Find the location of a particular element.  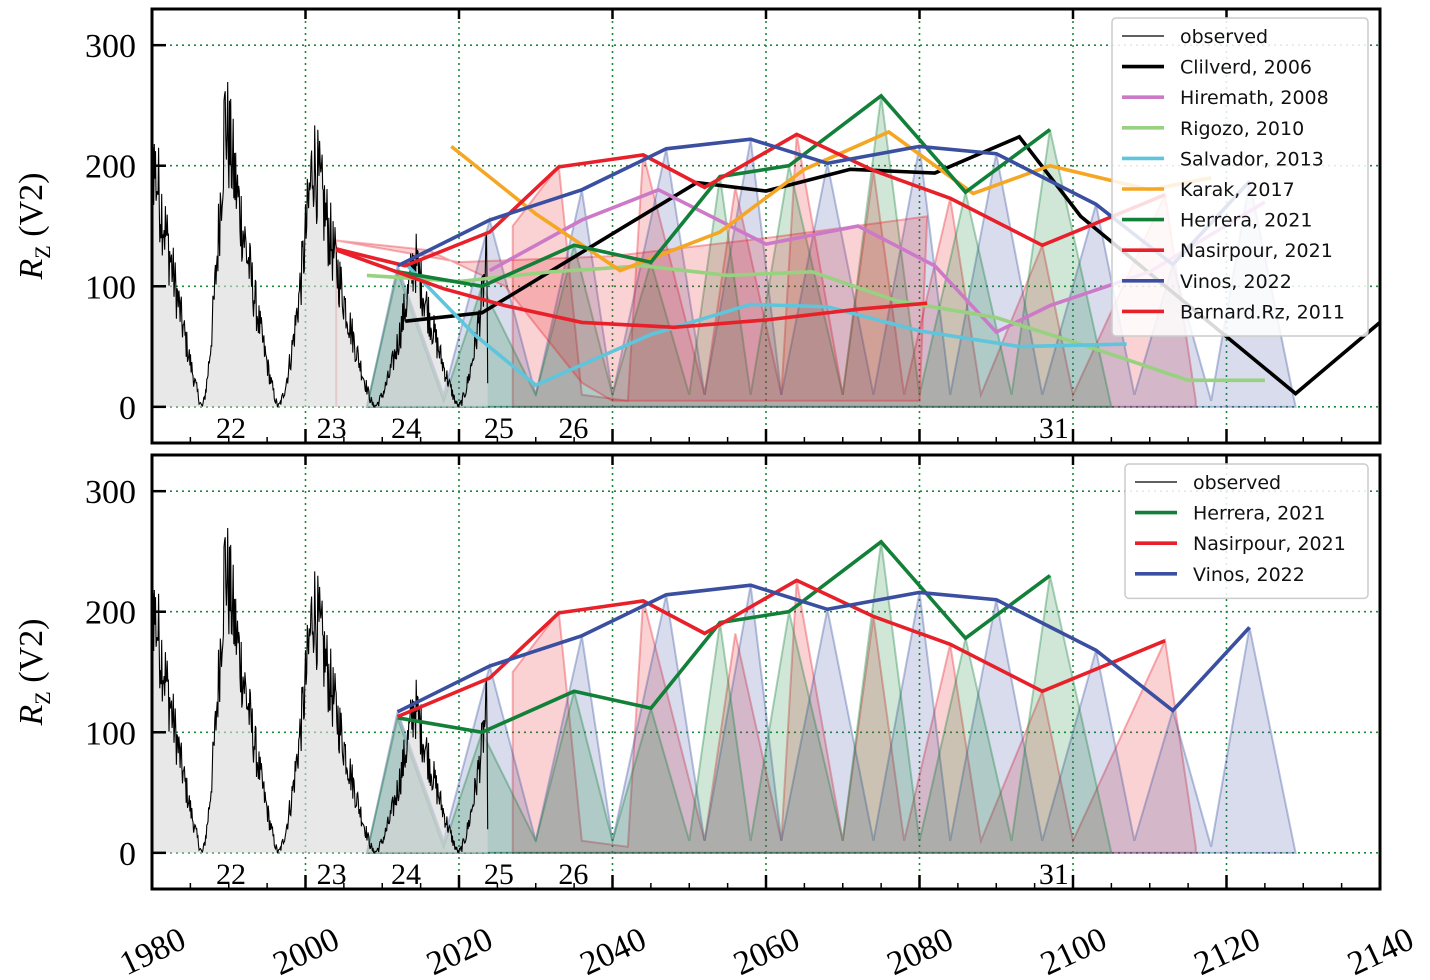

series-line-karak-2017 is located at coordinates (831, 201).